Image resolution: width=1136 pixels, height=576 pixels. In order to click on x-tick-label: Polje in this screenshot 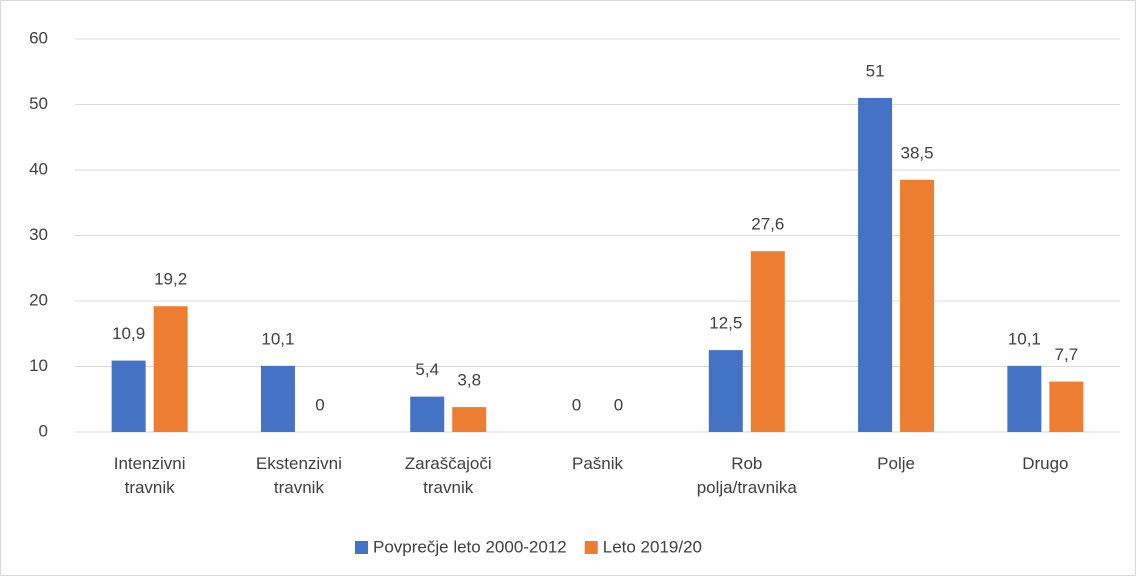, I will do `click(896, 463)`.